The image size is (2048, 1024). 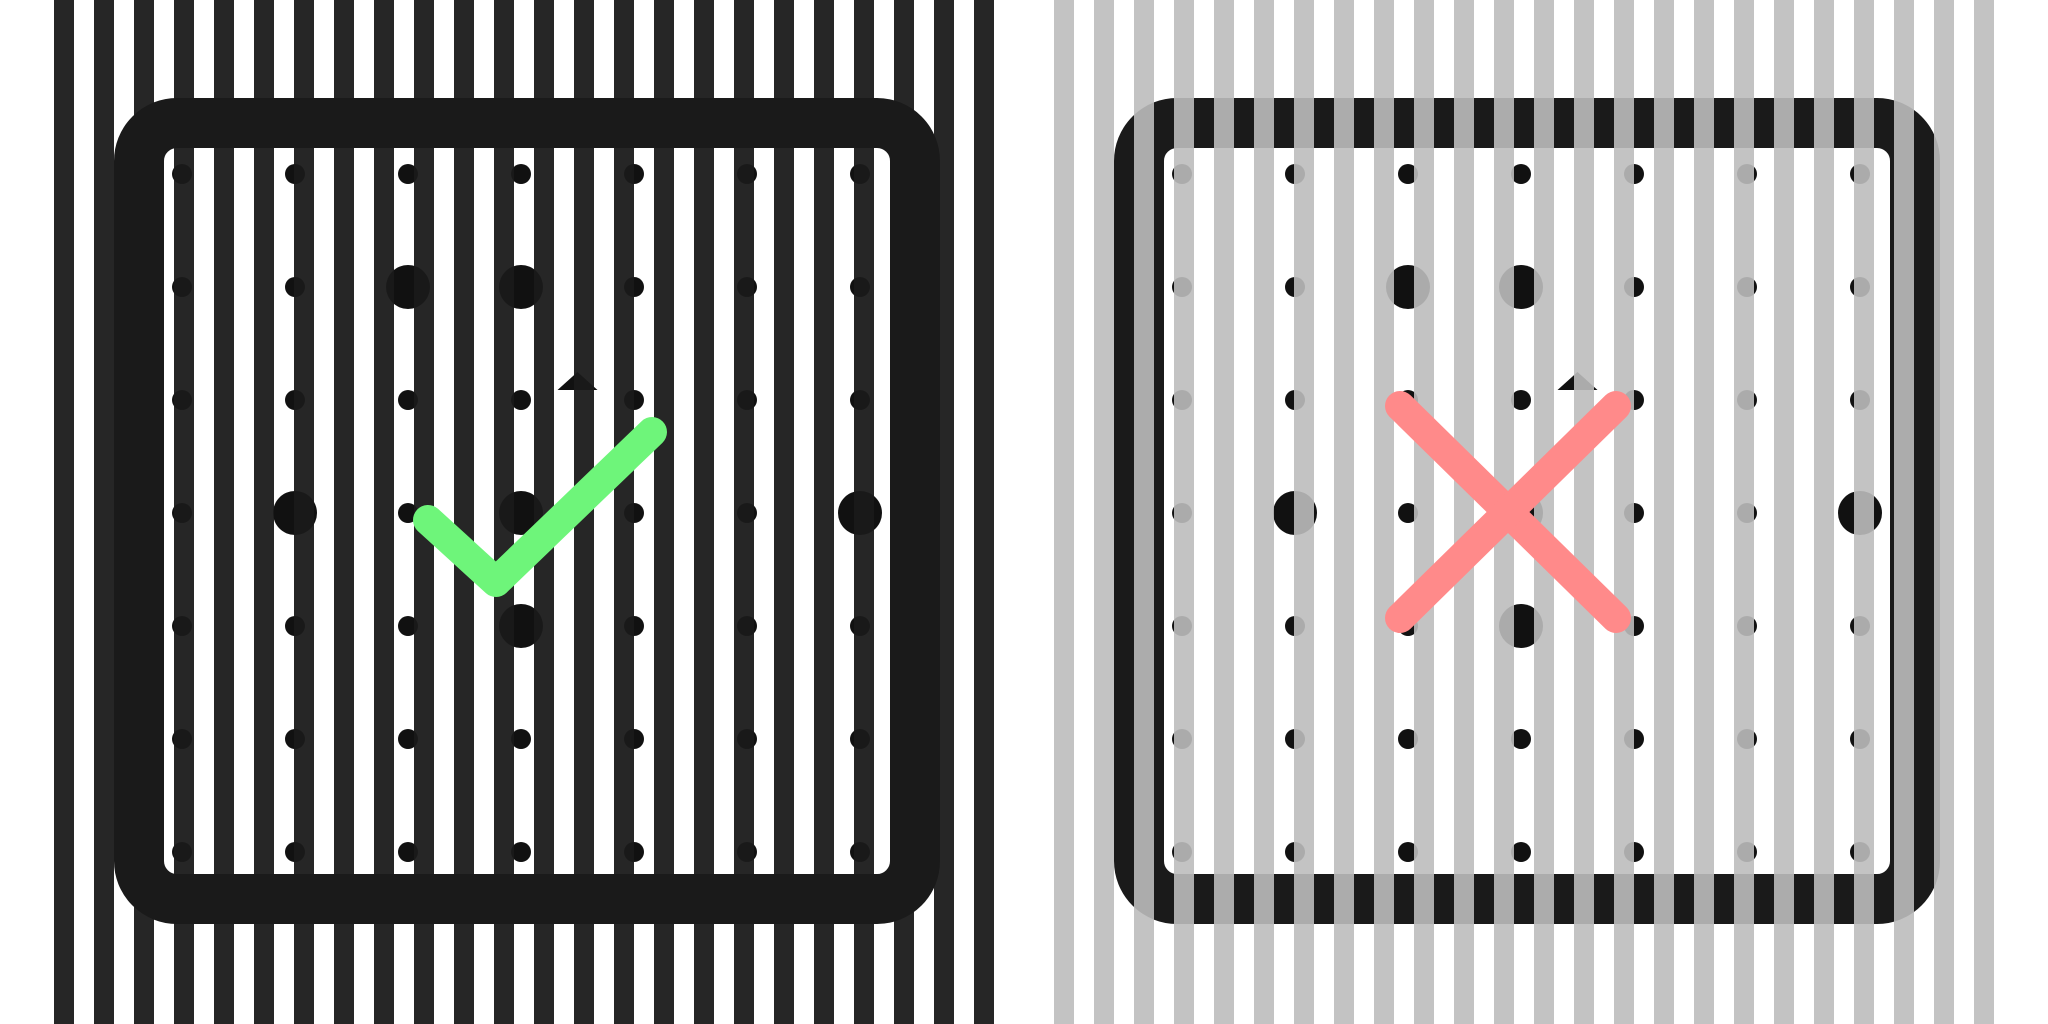 I want to click on cross-stroke, so click(x=1508, y=512).